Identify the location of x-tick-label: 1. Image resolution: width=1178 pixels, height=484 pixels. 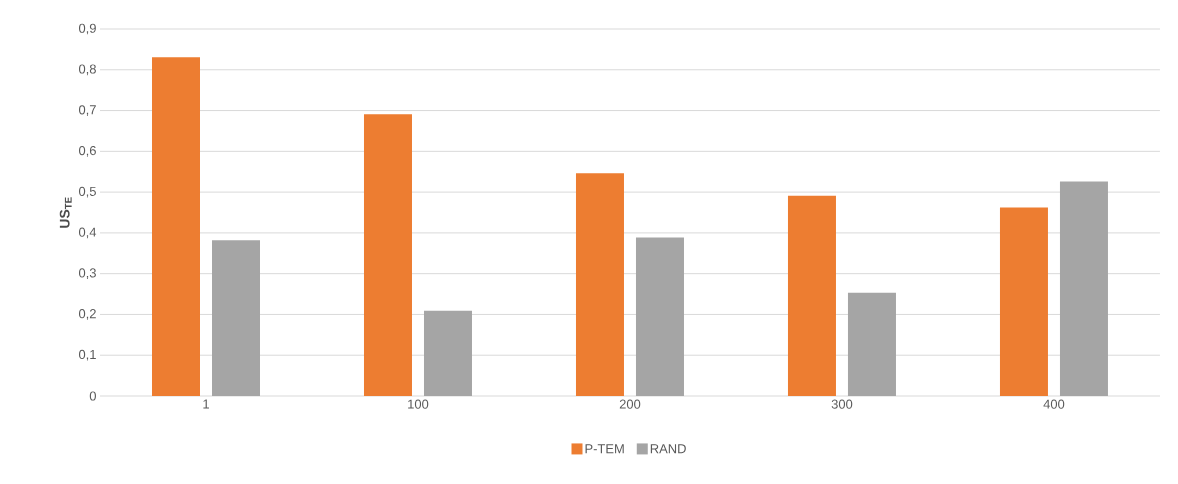
(206, 404).